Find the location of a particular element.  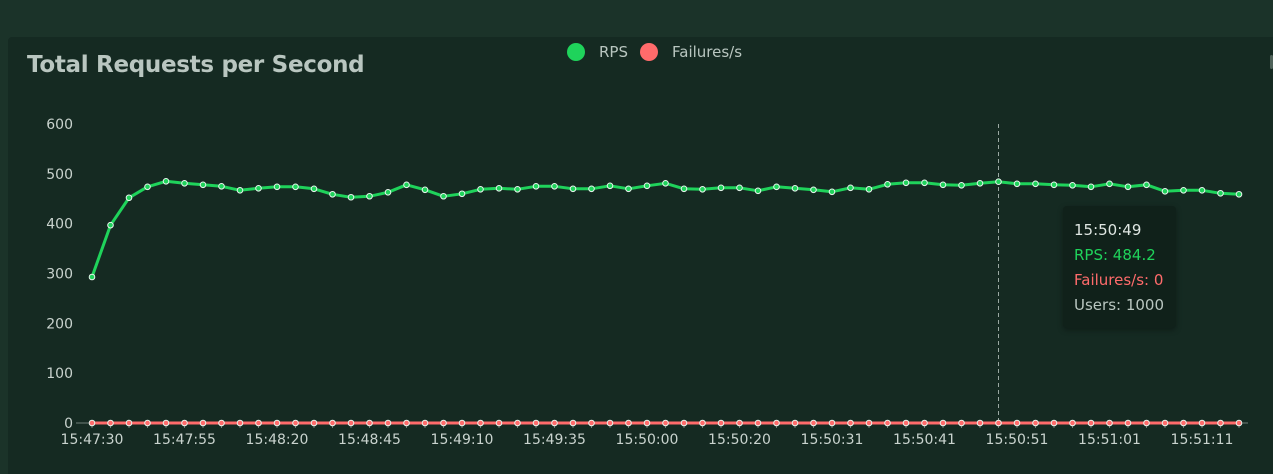

legend: RPS Failures/s is located at coordinates (660, 52).